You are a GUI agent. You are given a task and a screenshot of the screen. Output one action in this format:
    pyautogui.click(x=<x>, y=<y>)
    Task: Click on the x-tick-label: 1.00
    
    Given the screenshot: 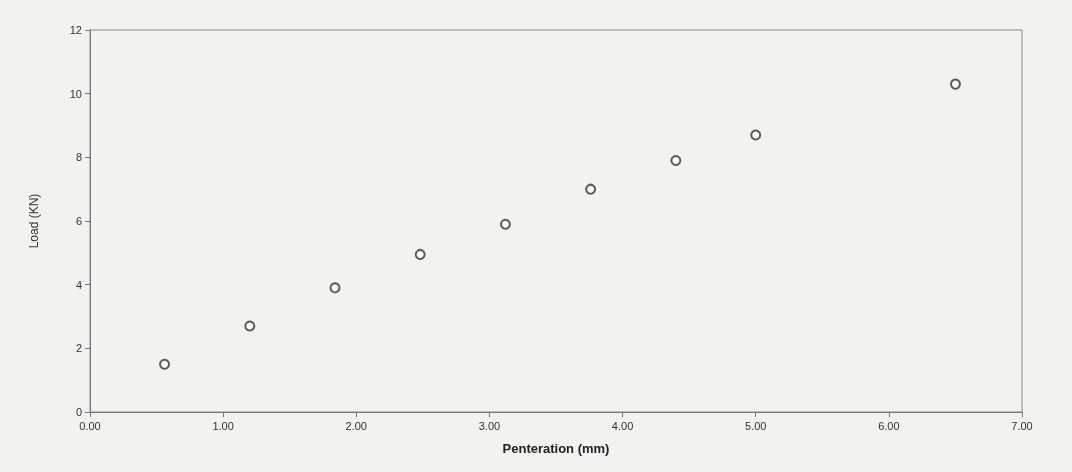 What is the action you would take?
    pyautogui.click(x=223, y=425)
    